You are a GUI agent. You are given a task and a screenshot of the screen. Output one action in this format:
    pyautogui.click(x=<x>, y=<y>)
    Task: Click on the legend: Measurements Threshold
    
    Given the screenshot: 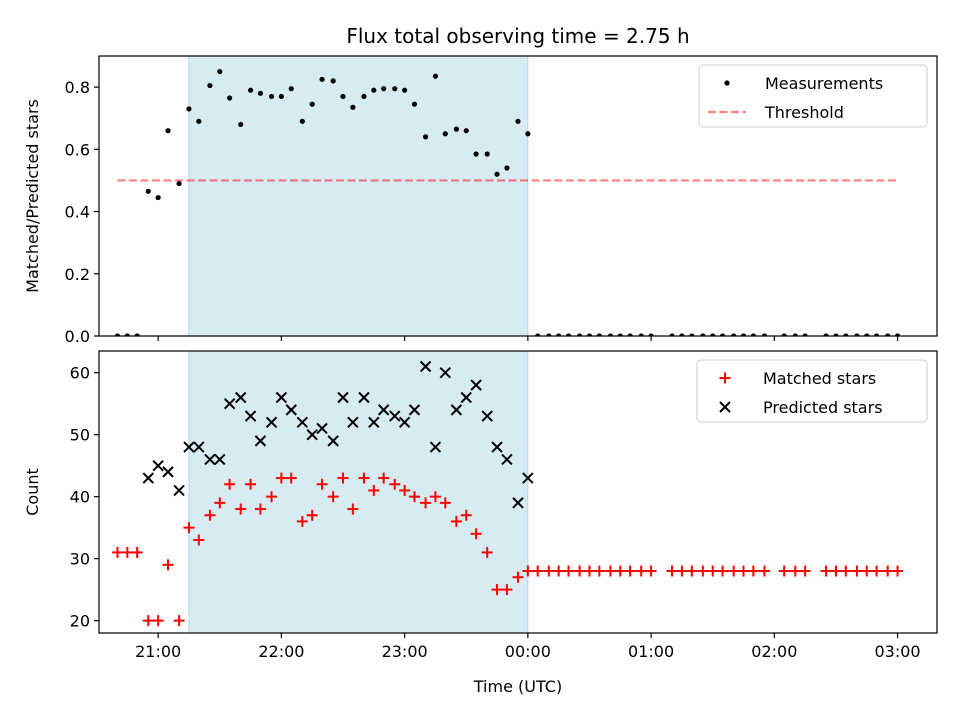 What is the action you would take?
    pyautogui.click(x=813, y=96)
    